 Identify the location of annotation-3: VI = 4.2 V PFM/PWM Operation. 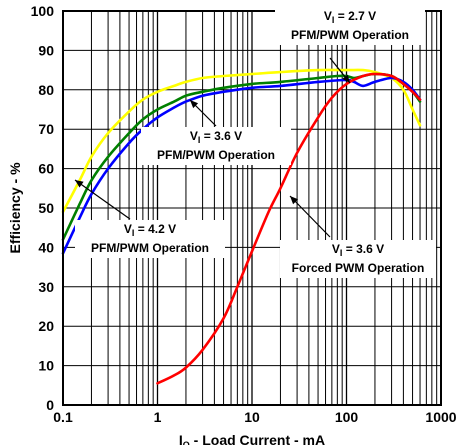
(150, 239).